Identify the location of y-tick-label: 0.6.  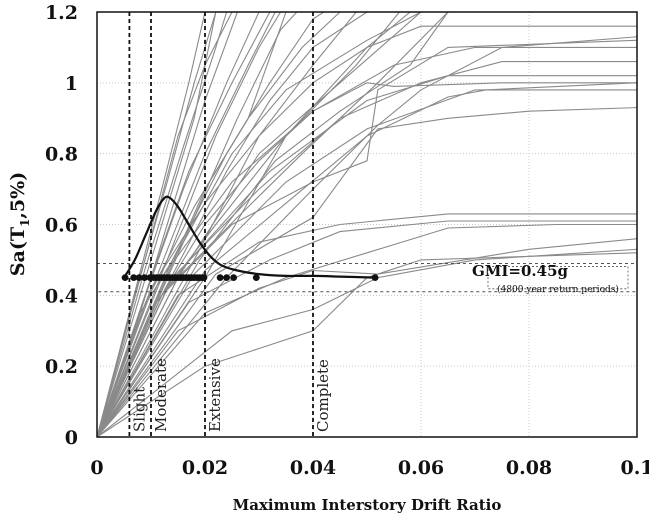
(61, 226).